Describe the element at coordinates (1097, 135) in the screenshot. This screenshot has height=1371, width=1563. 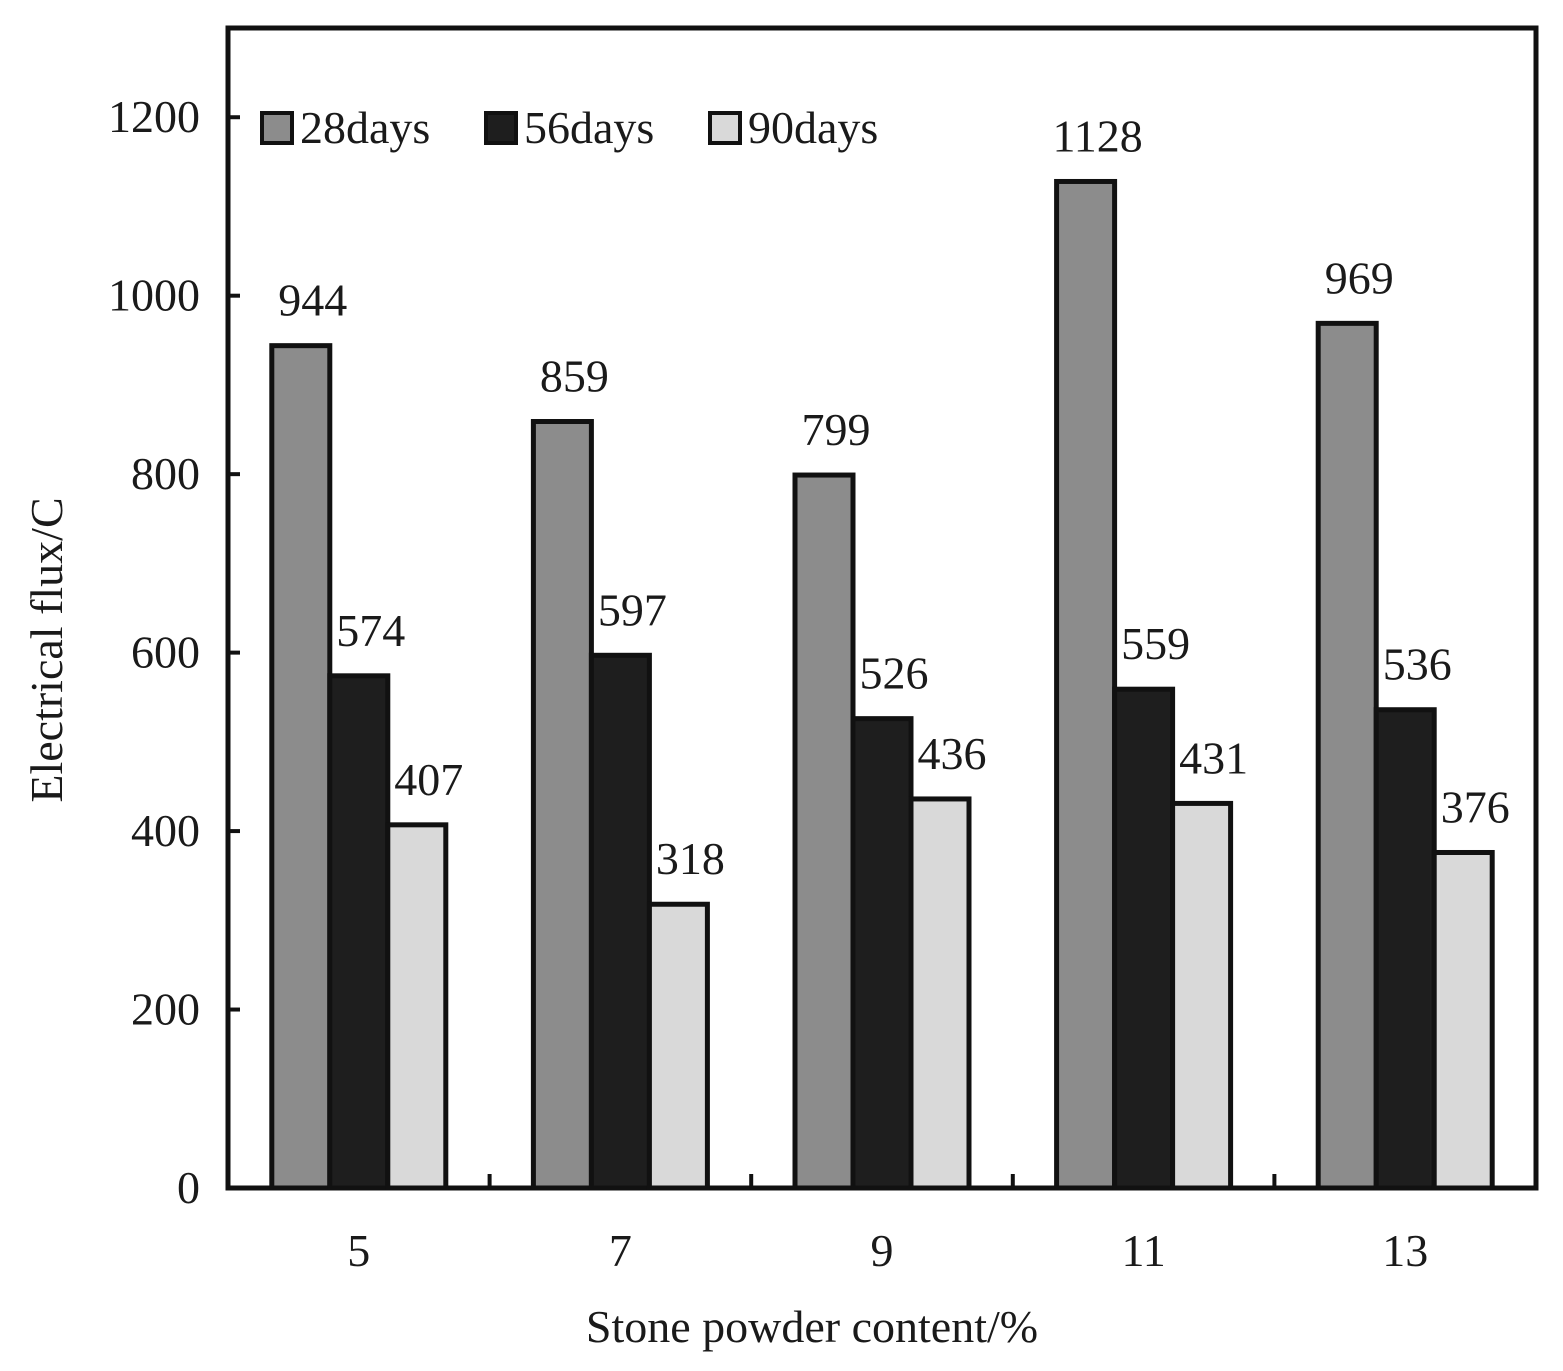
I see `data-label: 1128` at that location.